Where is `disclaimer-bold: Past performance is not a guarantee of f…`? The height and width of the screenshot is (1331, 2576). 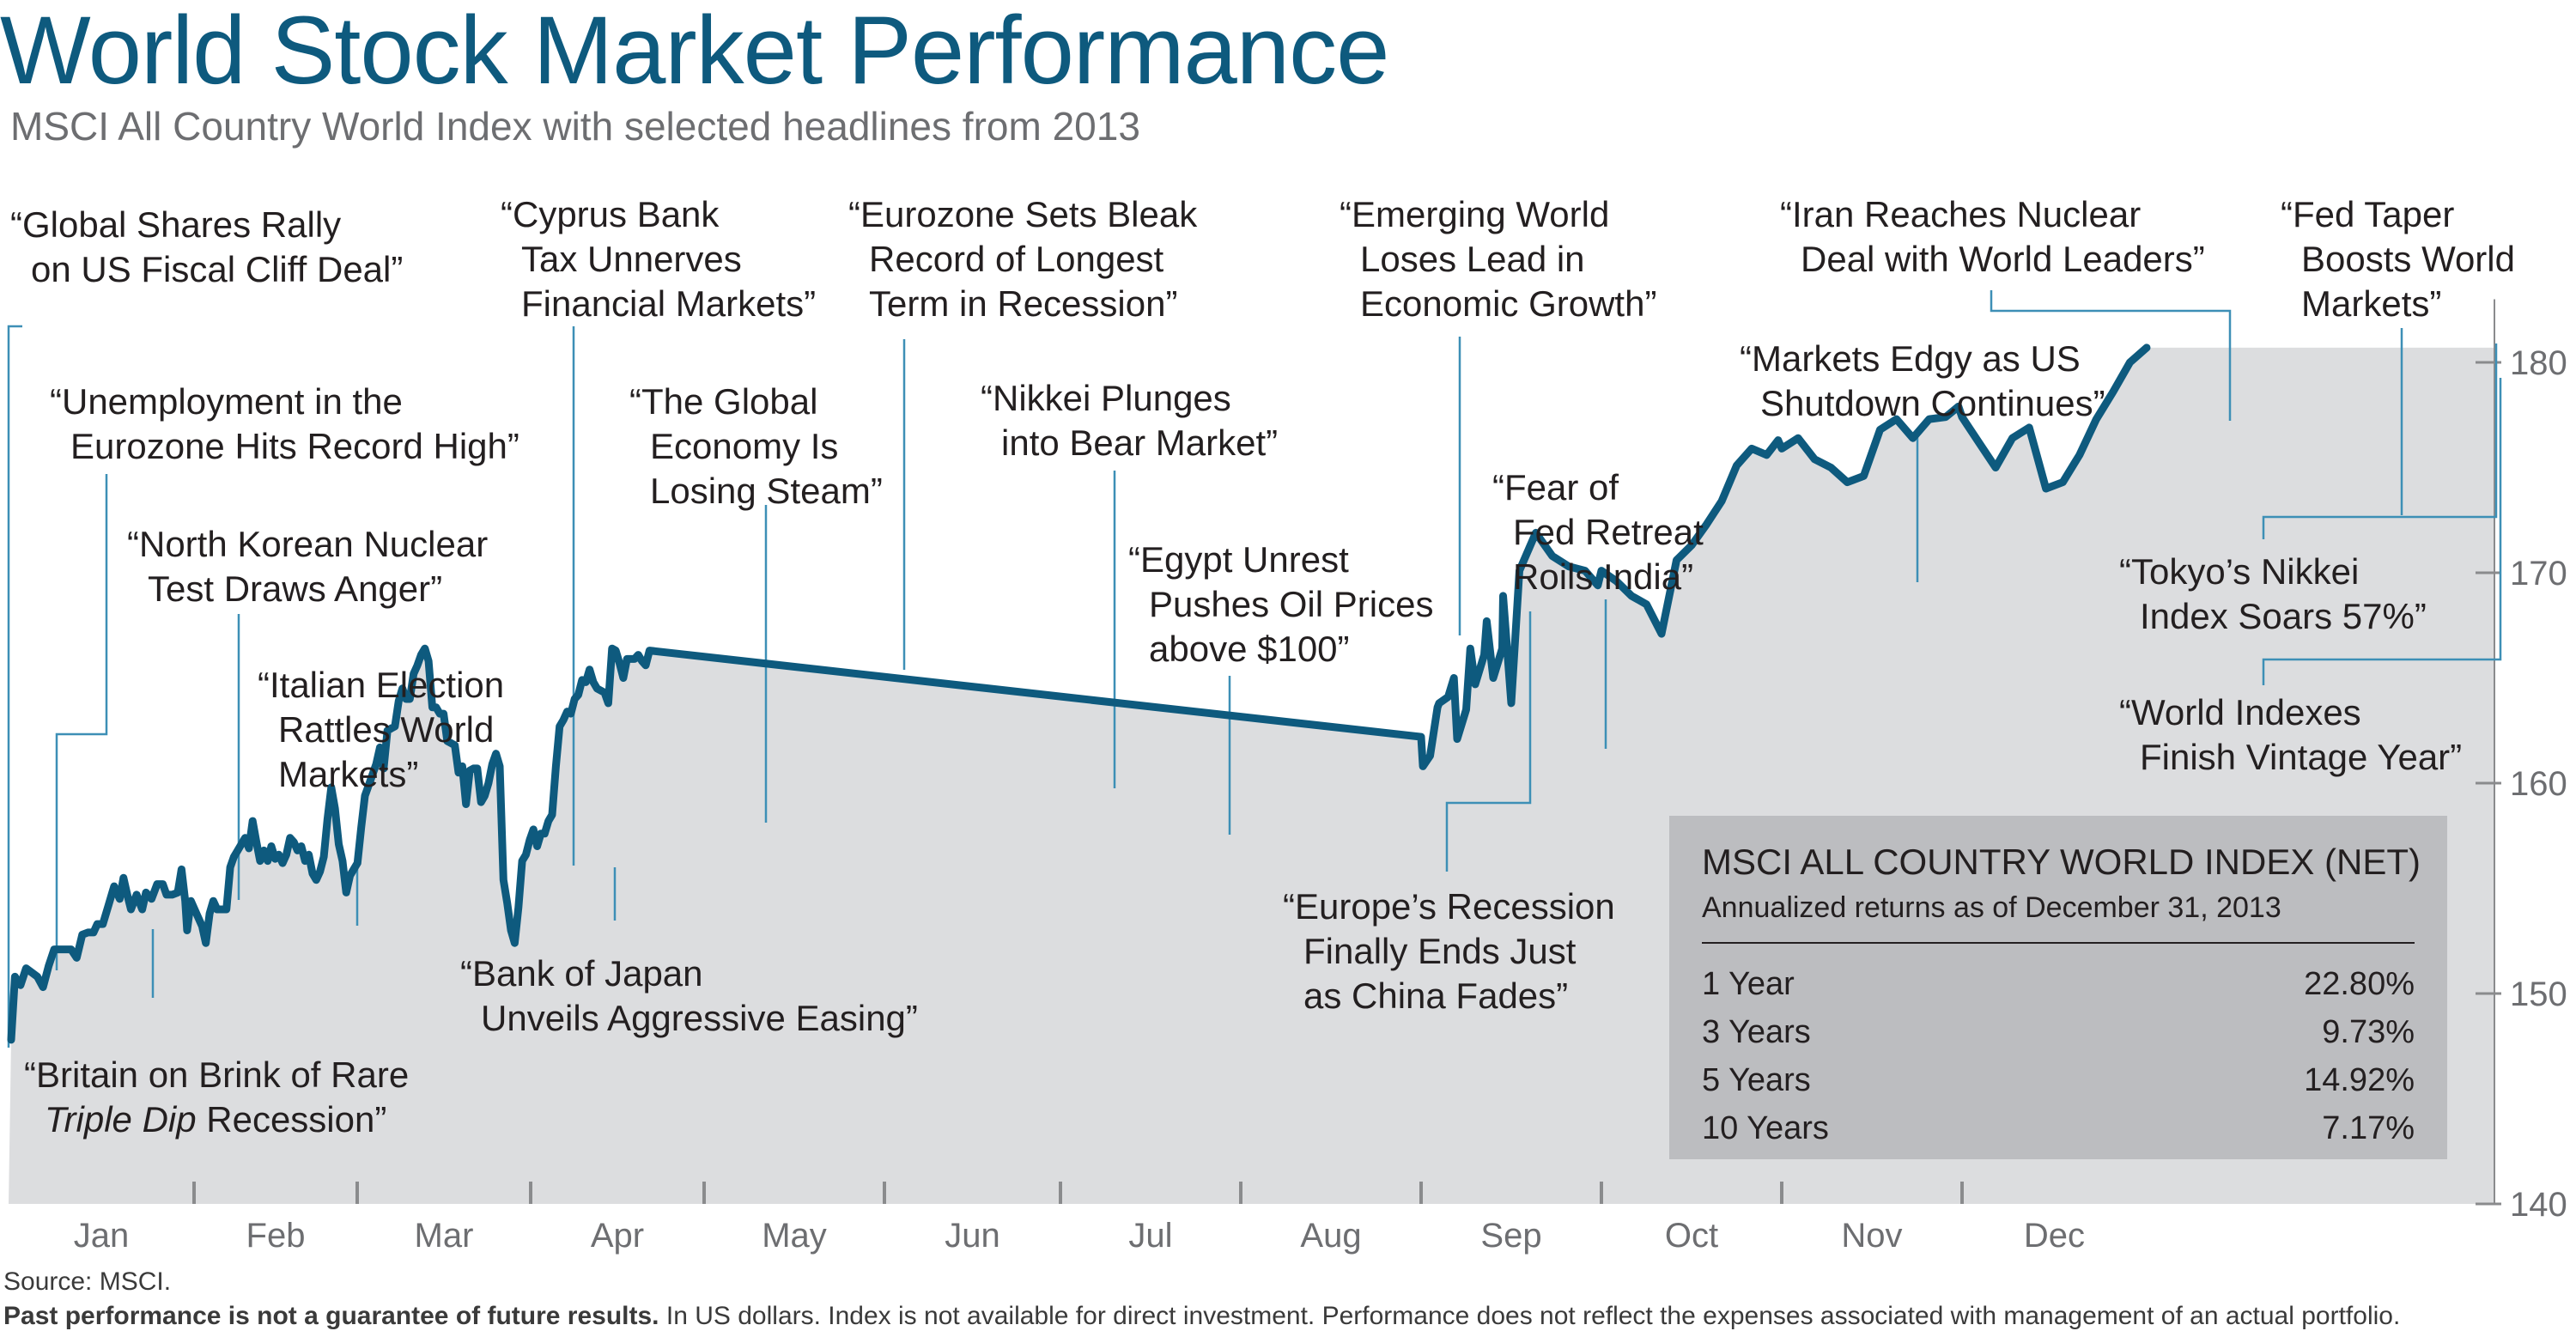
disclaimer-bold: Past performance is not a guarantee of f… is located at coordinates (331, 1316).